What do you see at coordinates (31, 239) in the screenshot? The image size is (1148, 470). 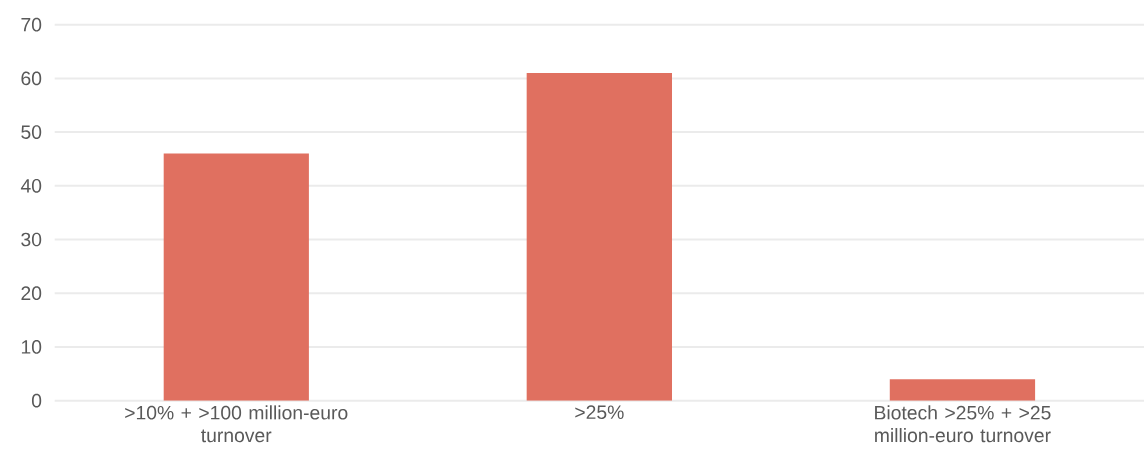 I see `y-tick-label: 30` at bounding box center [31, 239].